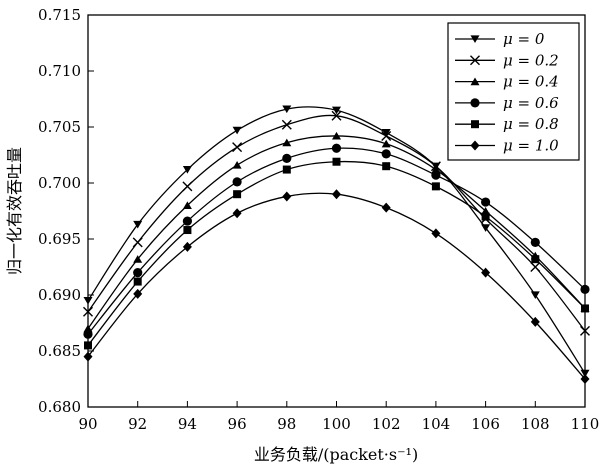 Image resolution: width=606 pixels, height=470 pixels. I want to click on legend-label: μ = 0.6, so click(531, 103).